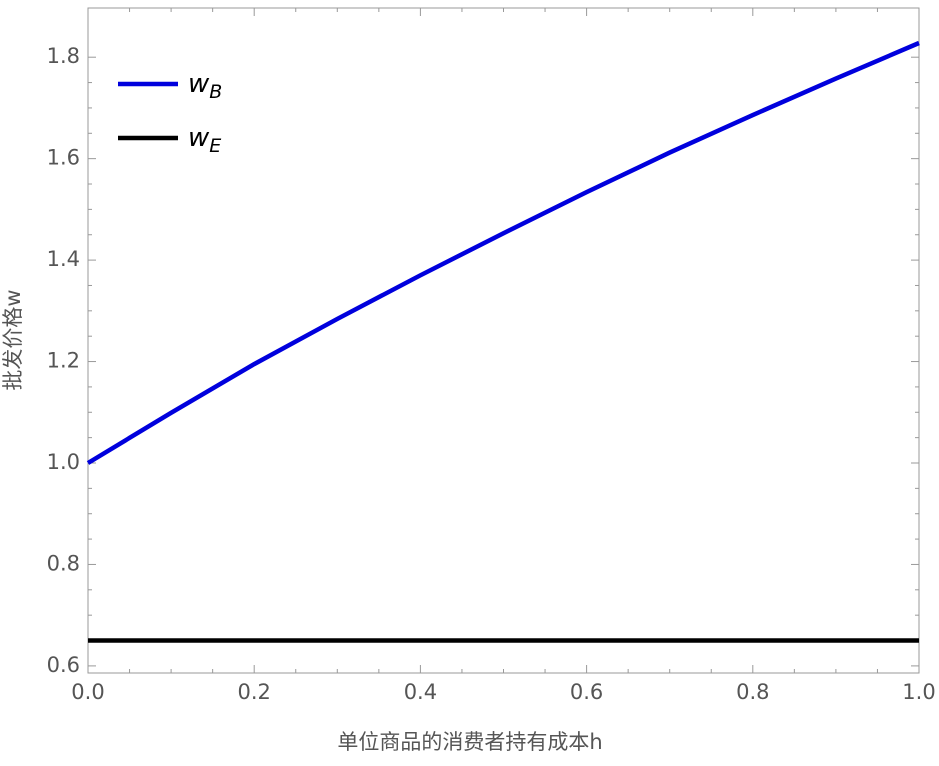 The image size is (939, 766). I want to click on y-tick-label: 1.8, so click(63, 56).